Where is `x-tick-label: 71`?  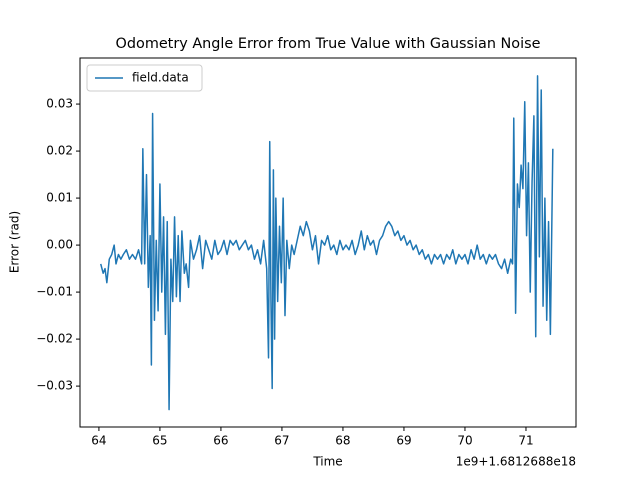 x-tick-label: 71 is located at coordinates (525, 441).